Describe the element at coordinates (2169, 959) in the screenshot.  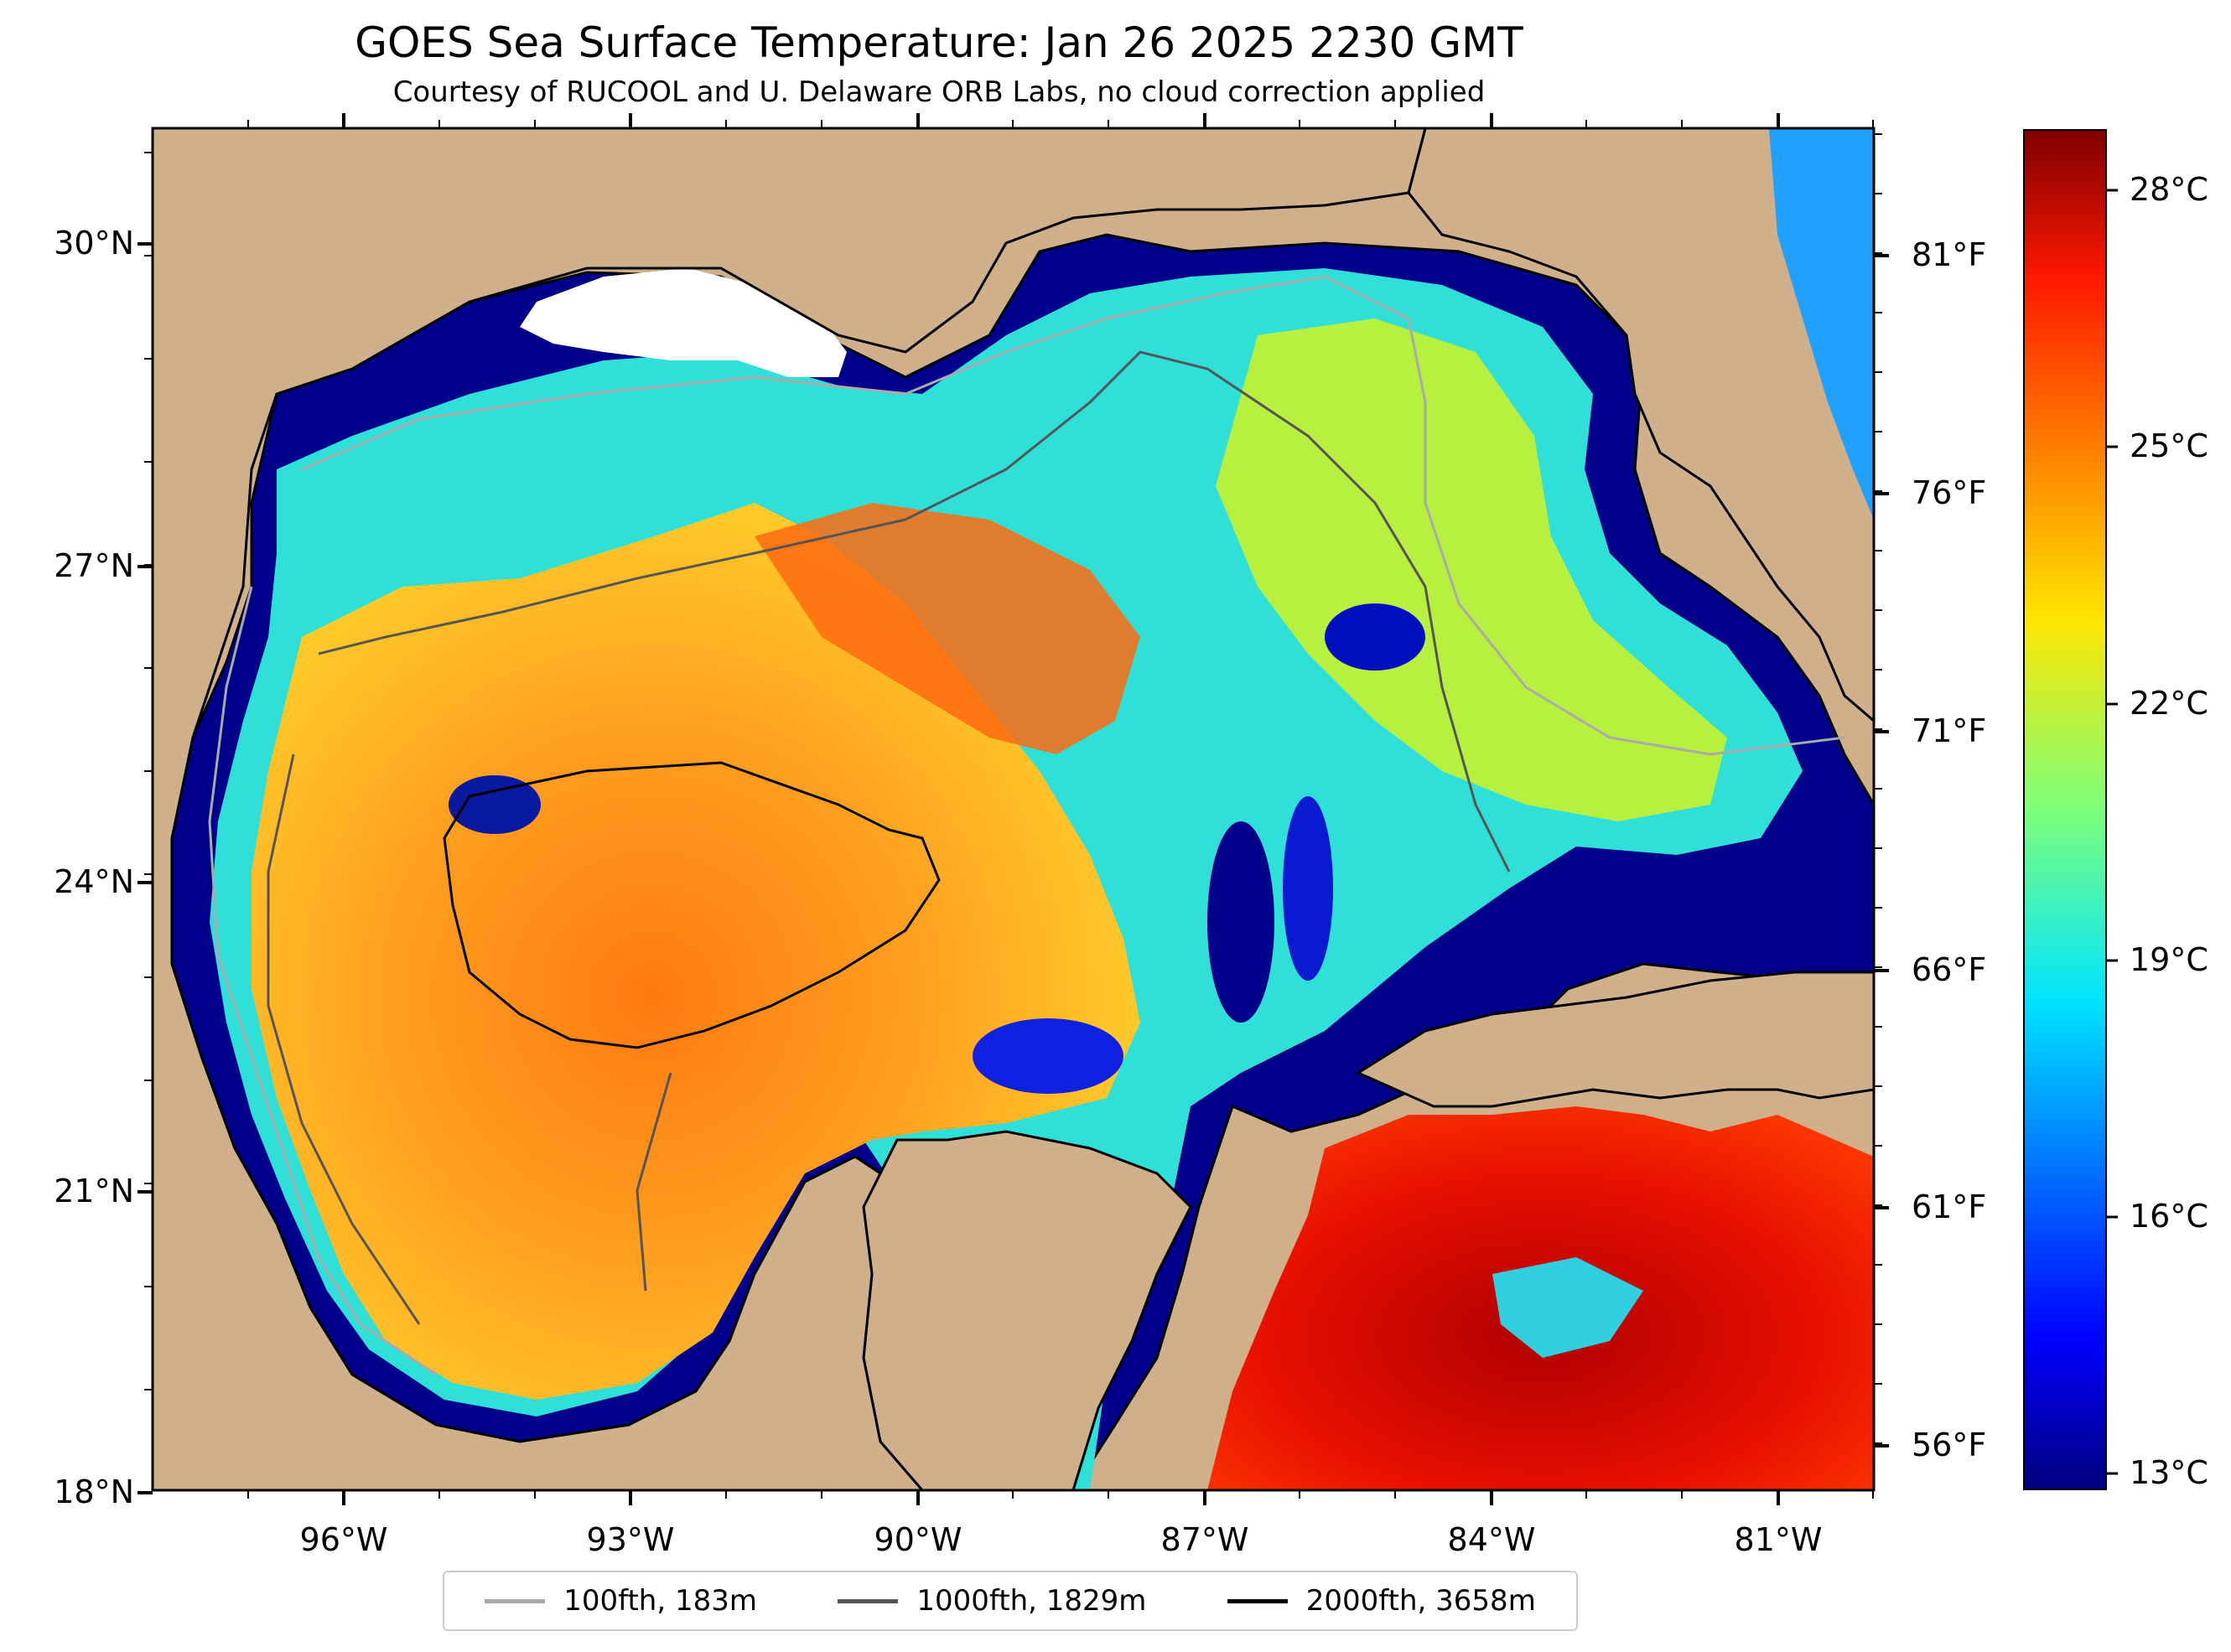
I see `cbar-label-19c: 19°C` at that location.